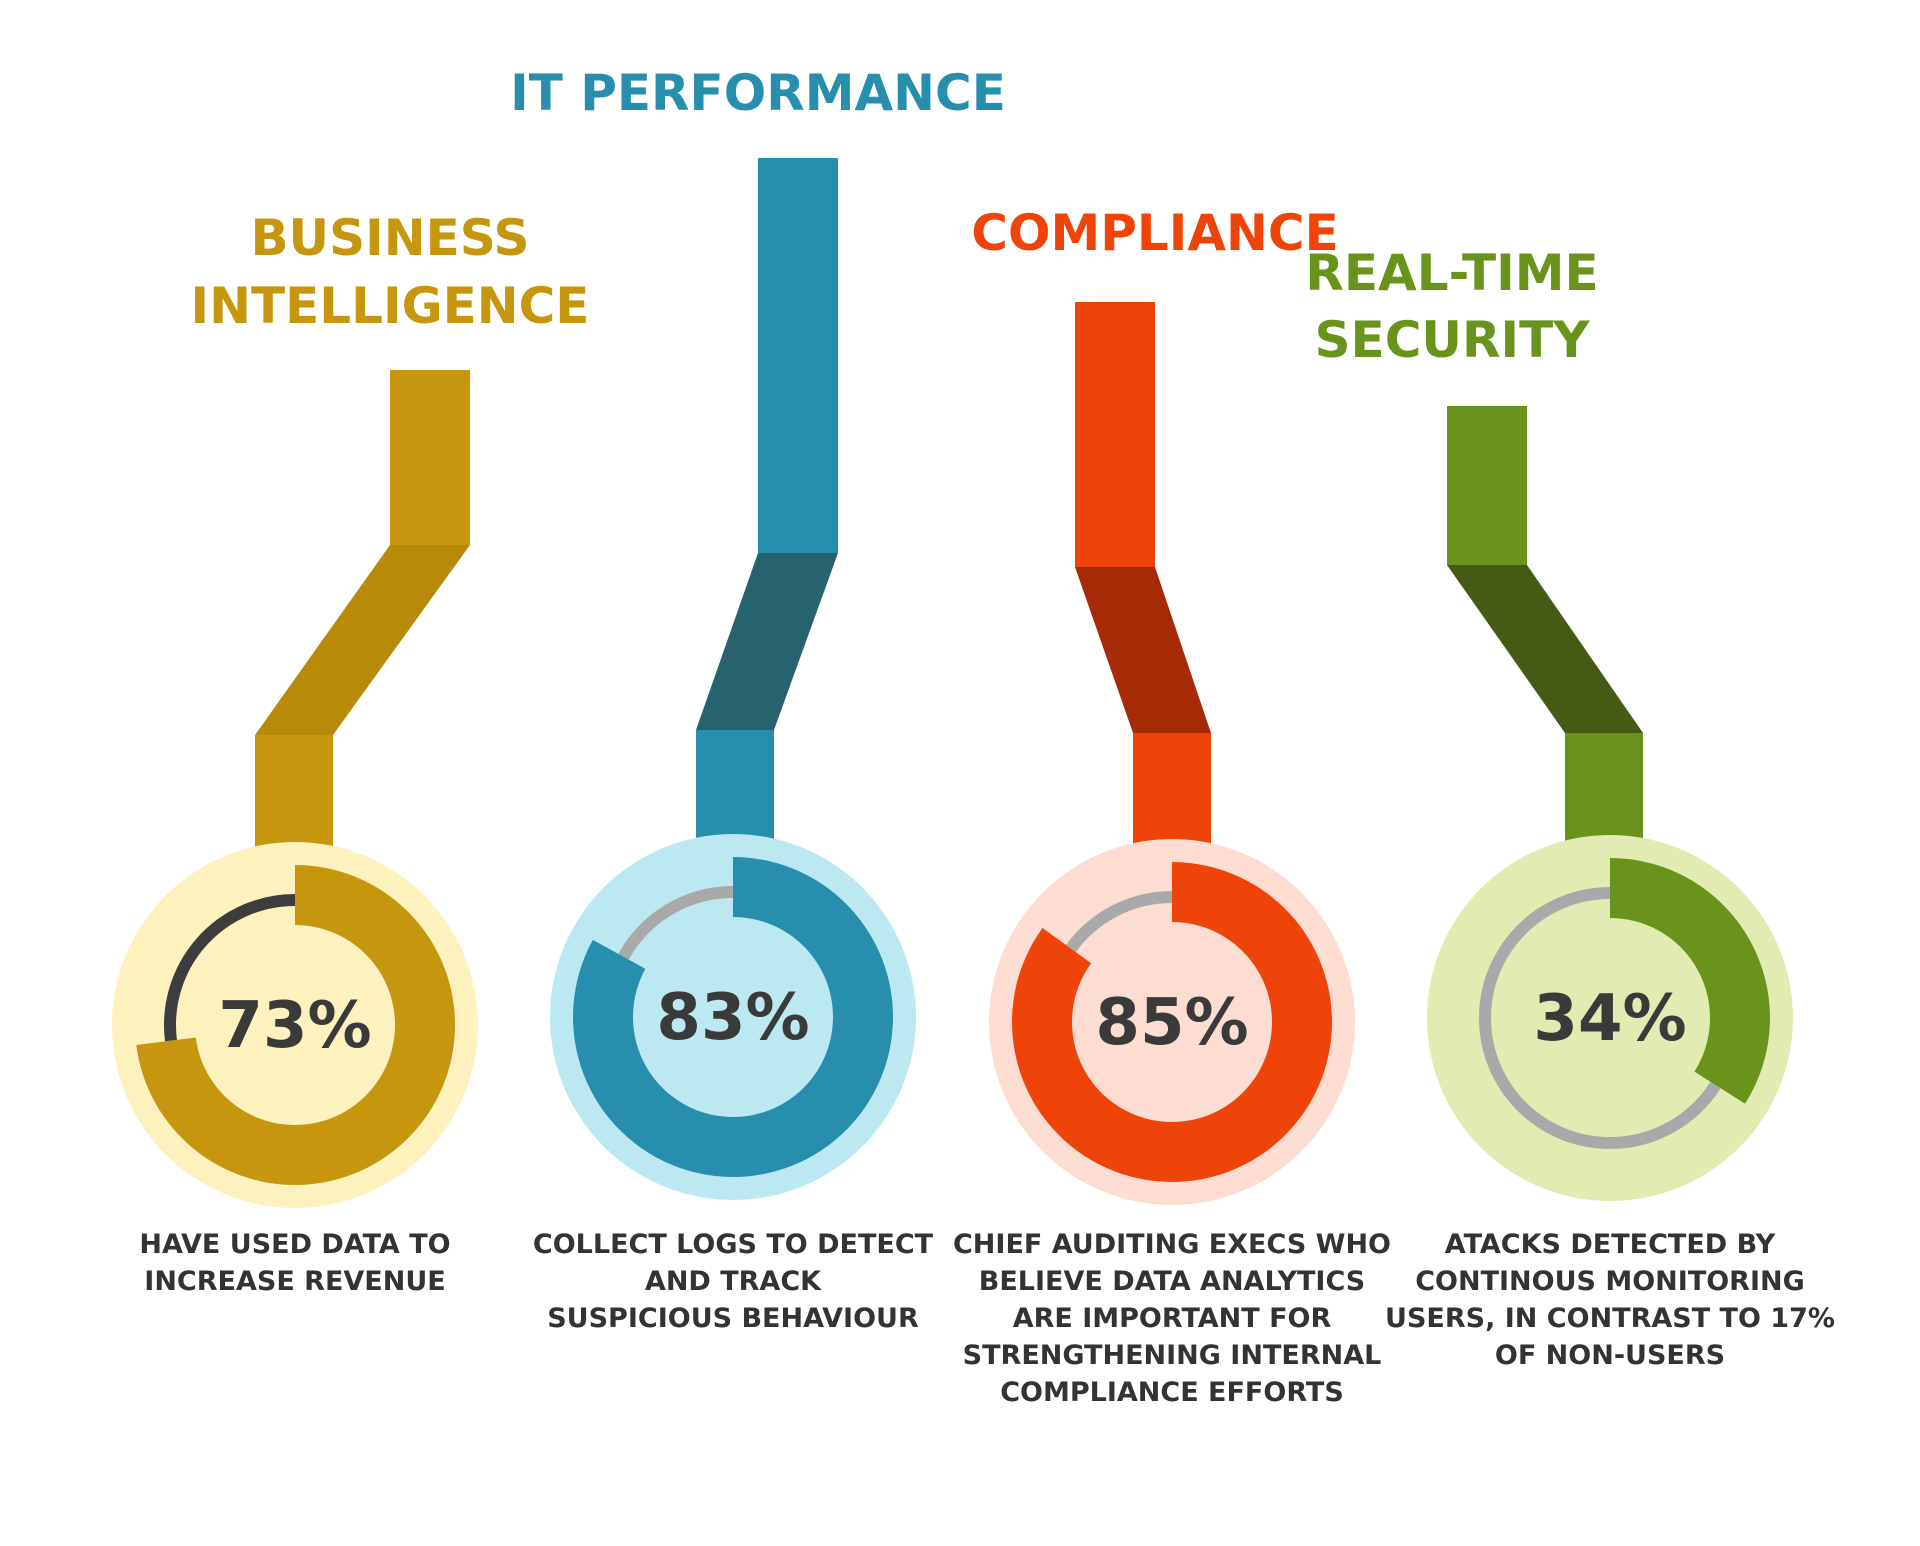 The image size is (1920, 1546). Describe the element at coordinates (1453, 340) in the screenshot. I see `category-title: SECURITY` at that location.